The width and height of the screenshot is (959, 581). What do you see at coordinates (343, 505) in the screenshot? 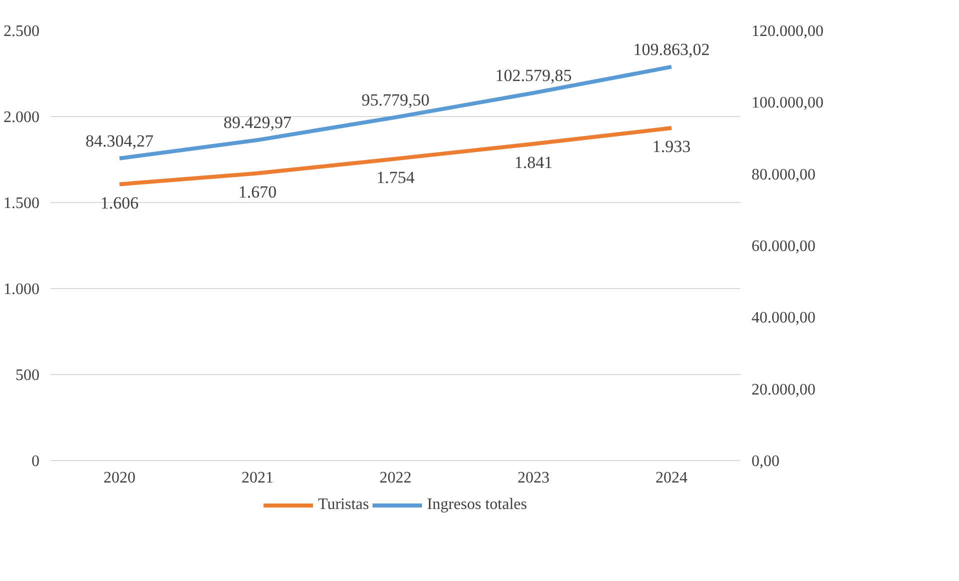
I see `legend-label: Turistas` at bounding box center [343, 505].